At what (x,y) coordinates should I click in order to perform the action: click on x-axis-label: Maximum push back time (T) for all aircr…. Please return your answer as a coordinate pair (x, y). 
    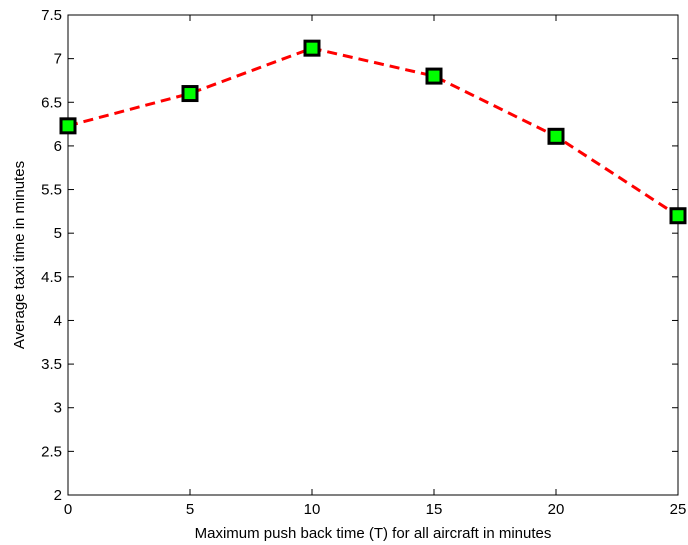
    Looking at the image, I should click on (373, 533).